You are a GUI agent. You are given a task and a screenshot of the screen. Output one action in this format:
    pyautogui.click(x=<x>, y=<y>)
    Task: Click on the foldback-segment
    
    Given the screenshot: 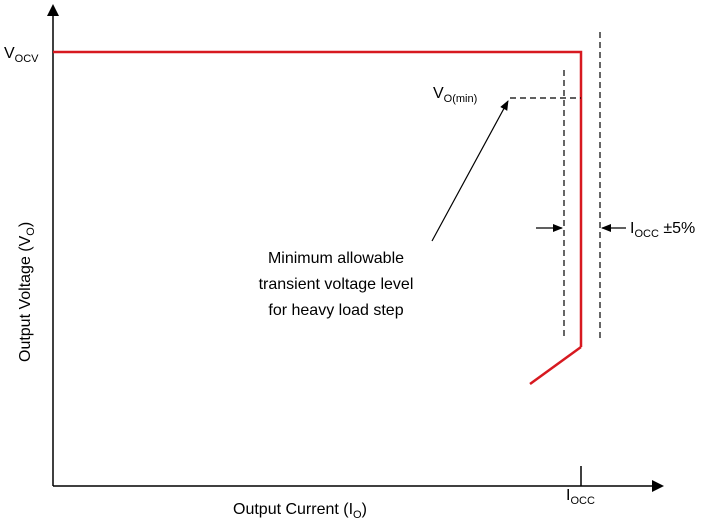 What is the action you would take?
    pyautogui.click(x=555, y=365)
    